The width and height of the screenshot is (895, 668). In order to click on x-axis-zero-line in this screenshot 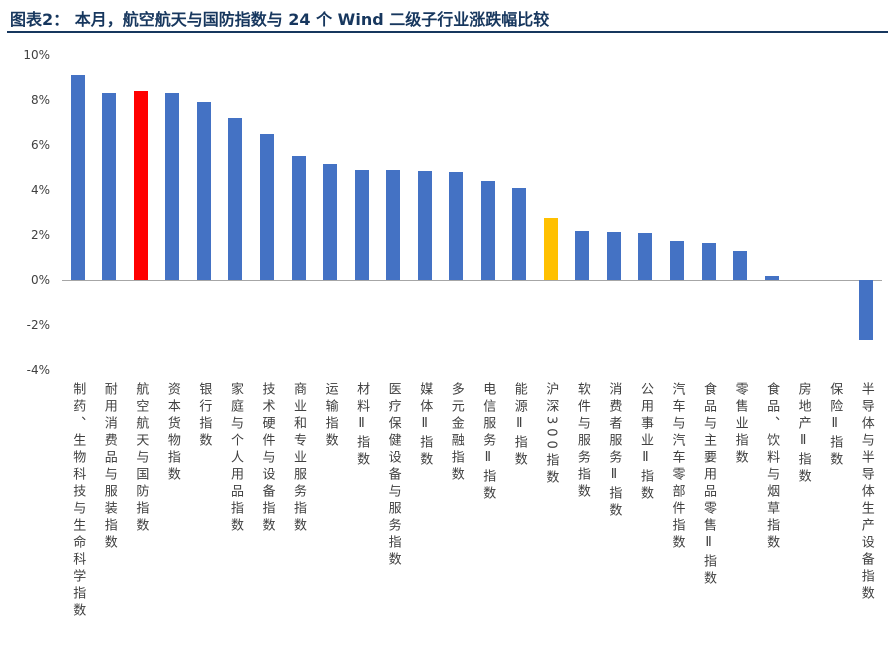, I will do `click(472, 280)`.